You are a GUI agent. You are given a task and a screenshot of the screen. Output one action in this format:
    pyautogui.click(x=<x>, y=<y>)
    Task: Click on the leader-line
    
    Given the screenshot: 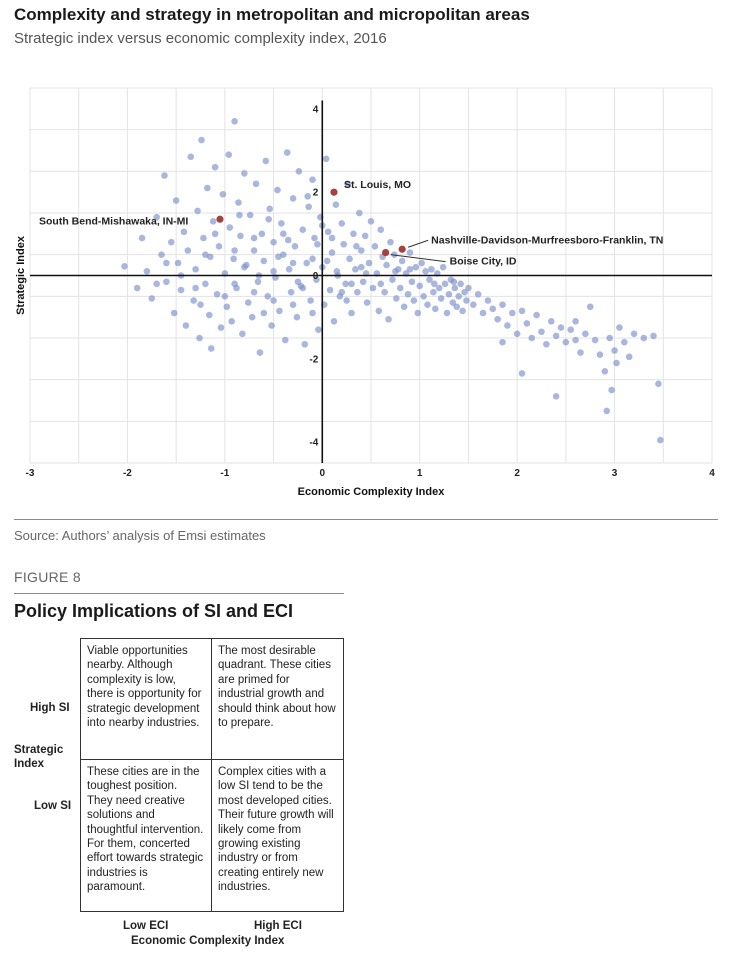 What is the action you would take?
    pyautogui.click(x=418, y=258)
    